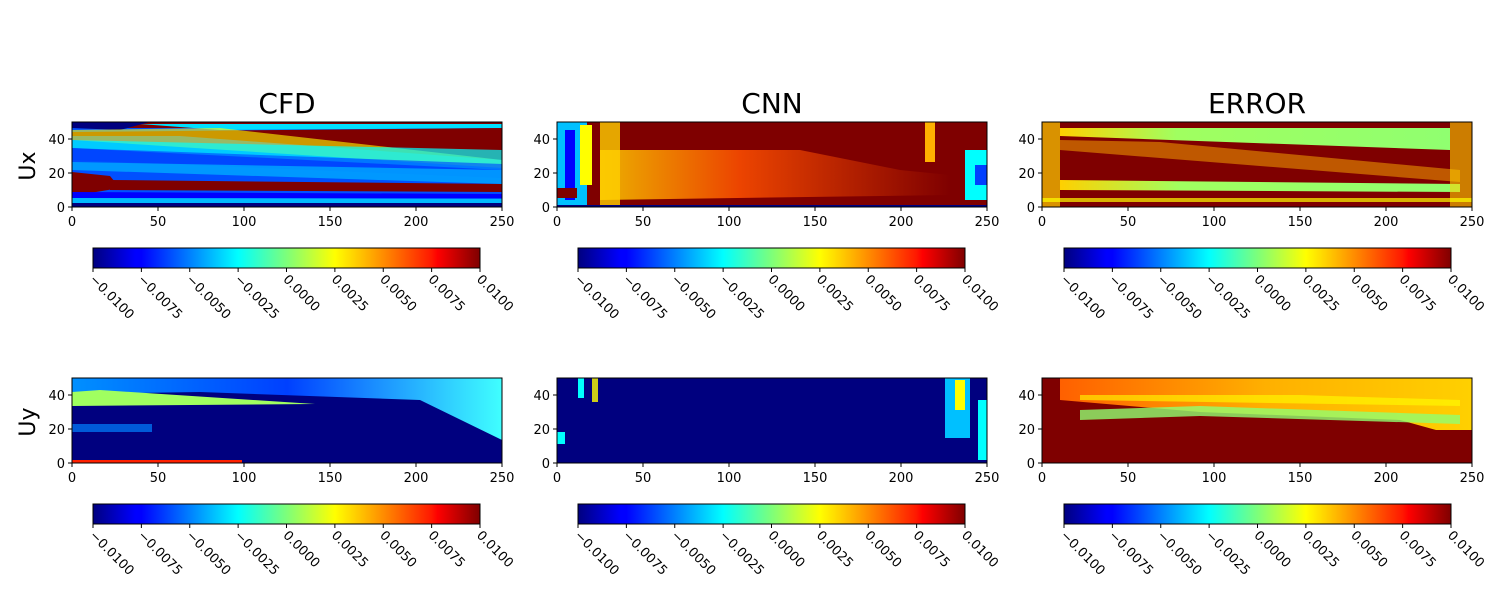 This screenshot has height=604, width=1500. What do you see at coordinates (1026, 396) in the screenshot?
I see `y-tick-label-uy-error: 40` at bounding box center [1026, 396].